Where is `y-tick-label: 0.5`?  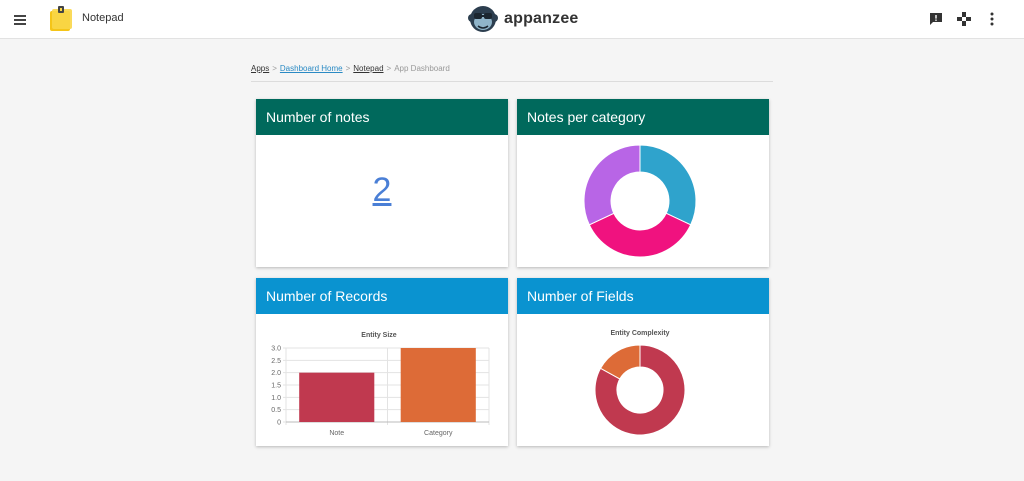
y-tick-label: 0.5 is located at coordinates (276, 410).